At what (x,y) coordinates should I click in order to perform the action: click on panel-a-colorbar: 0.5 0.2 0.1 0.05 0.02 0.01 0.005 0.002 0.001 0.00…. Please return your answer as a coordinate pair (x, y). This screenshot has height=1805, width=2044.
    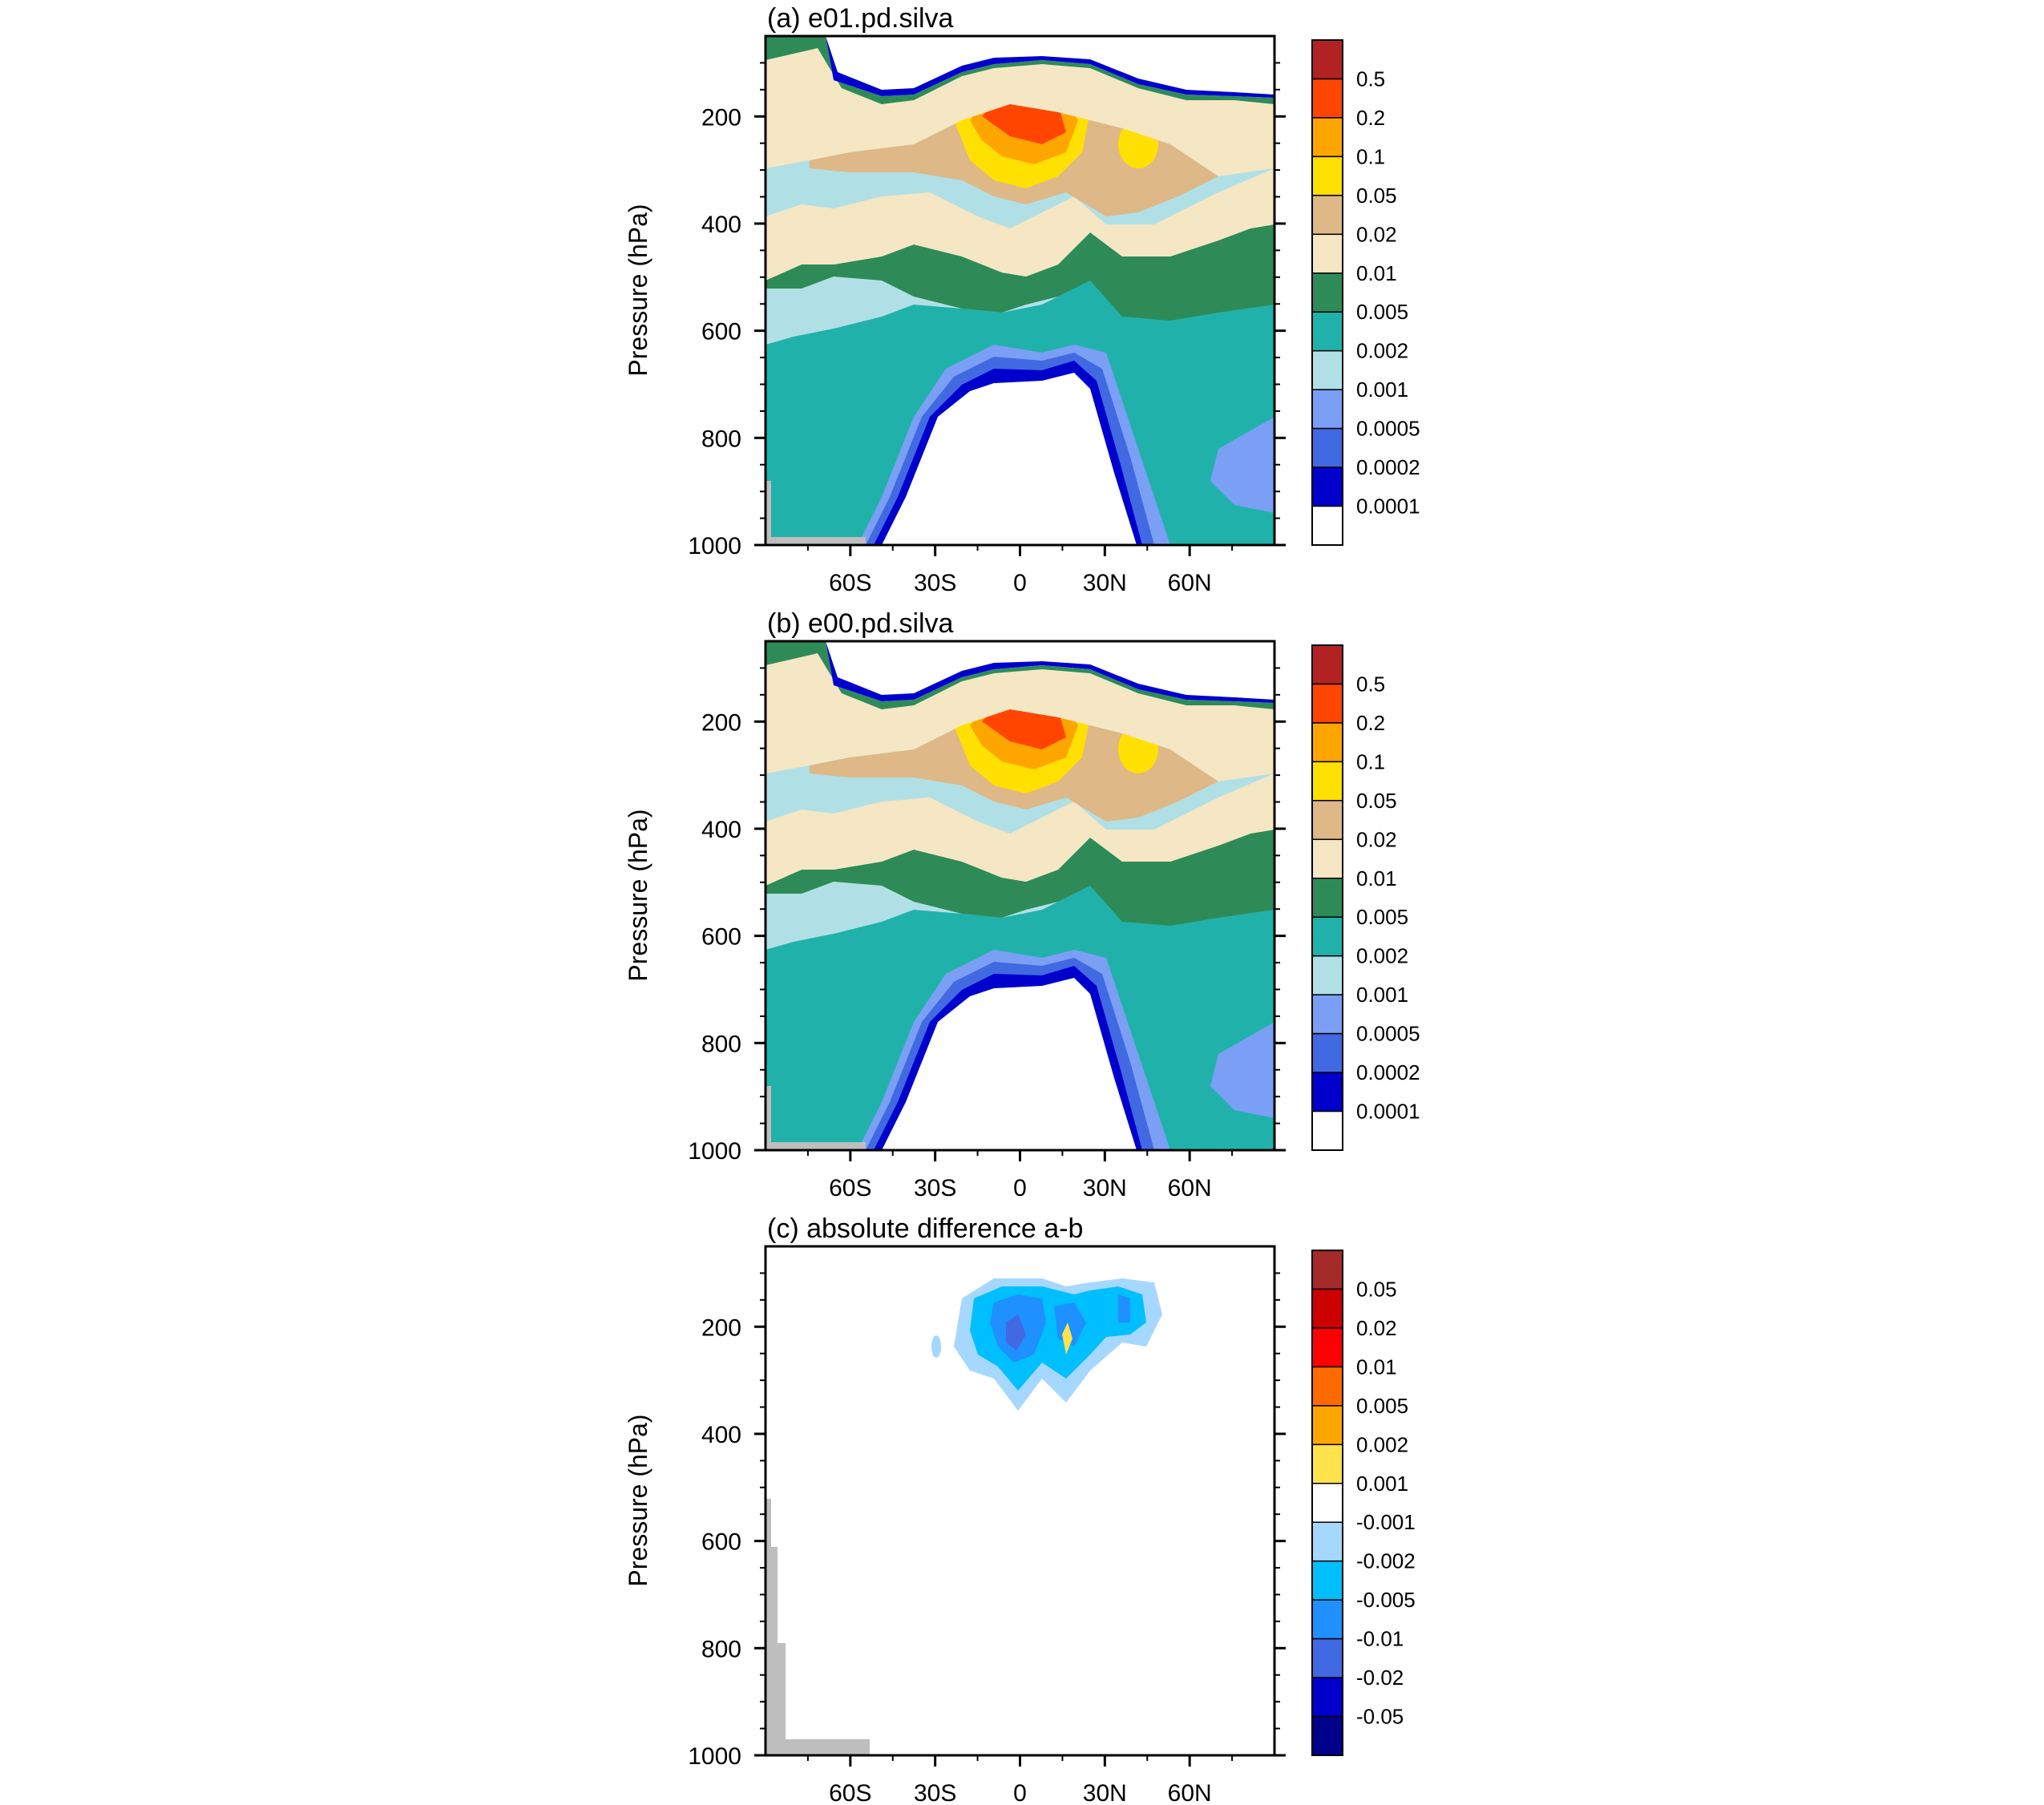
    Looking at the image, I should click on (1365, 292).